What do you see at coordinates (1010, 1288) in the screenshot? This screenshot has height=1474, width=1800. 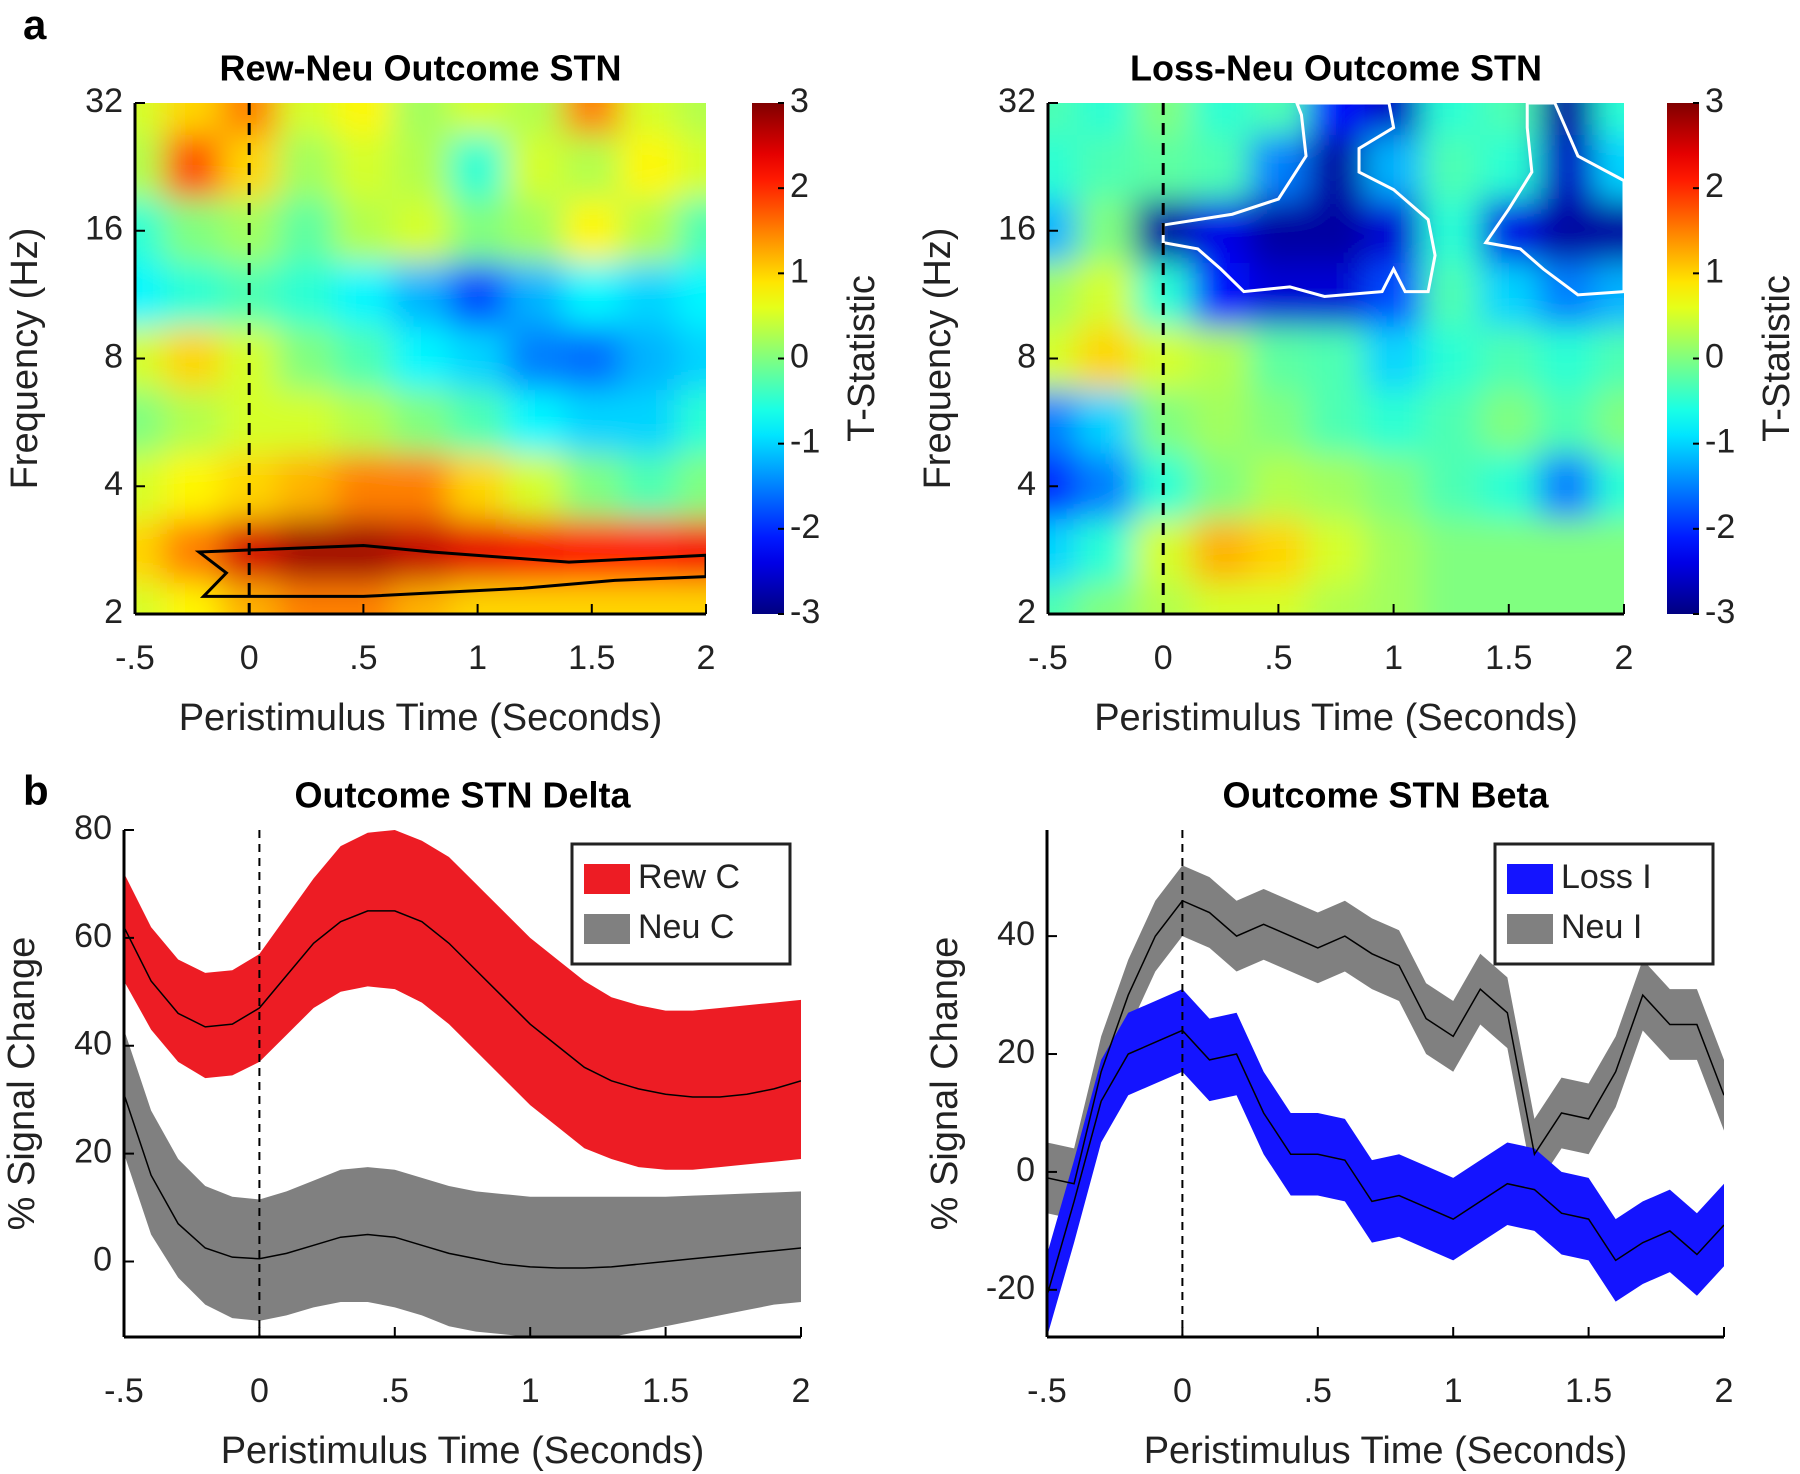 I see `y-tick-label: -20` at bounding box center [1010, 1288].